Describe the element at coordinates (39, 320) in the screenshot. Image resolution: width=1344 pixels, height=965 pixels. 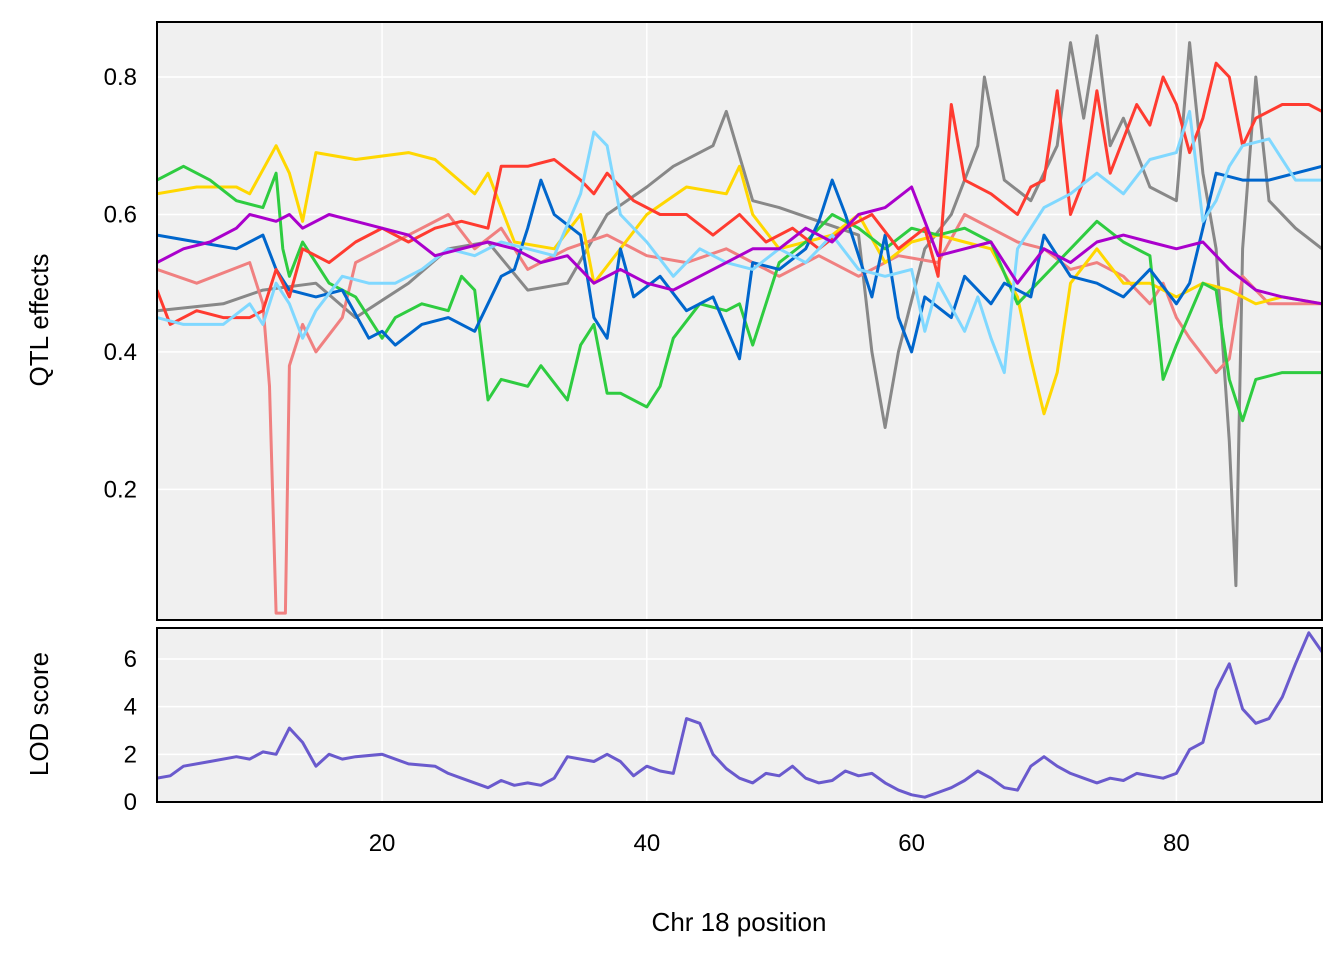
I see `qtl-effects-axis-label: QTL effects` at that location.